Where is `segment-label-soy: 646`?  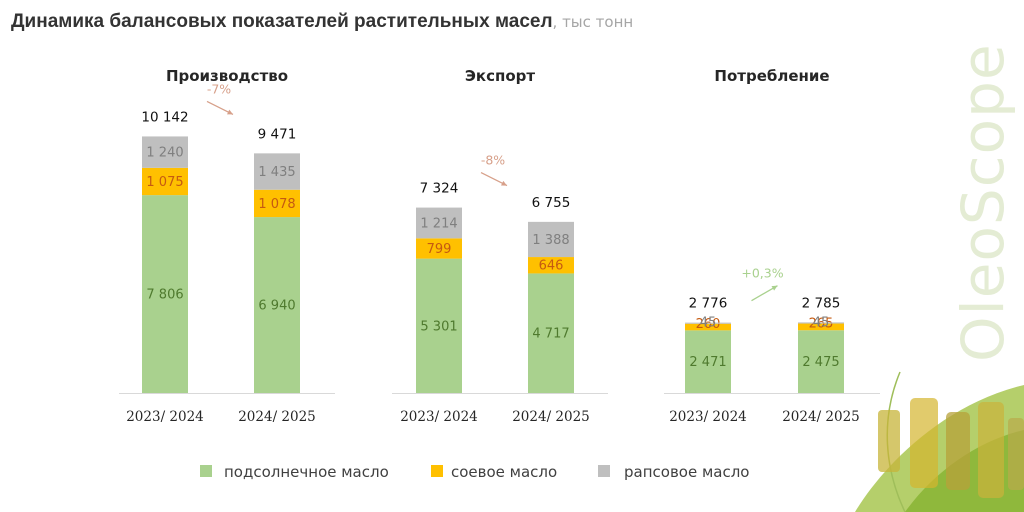
segment-label-soy: 646 is located at coordinates (551, 266).